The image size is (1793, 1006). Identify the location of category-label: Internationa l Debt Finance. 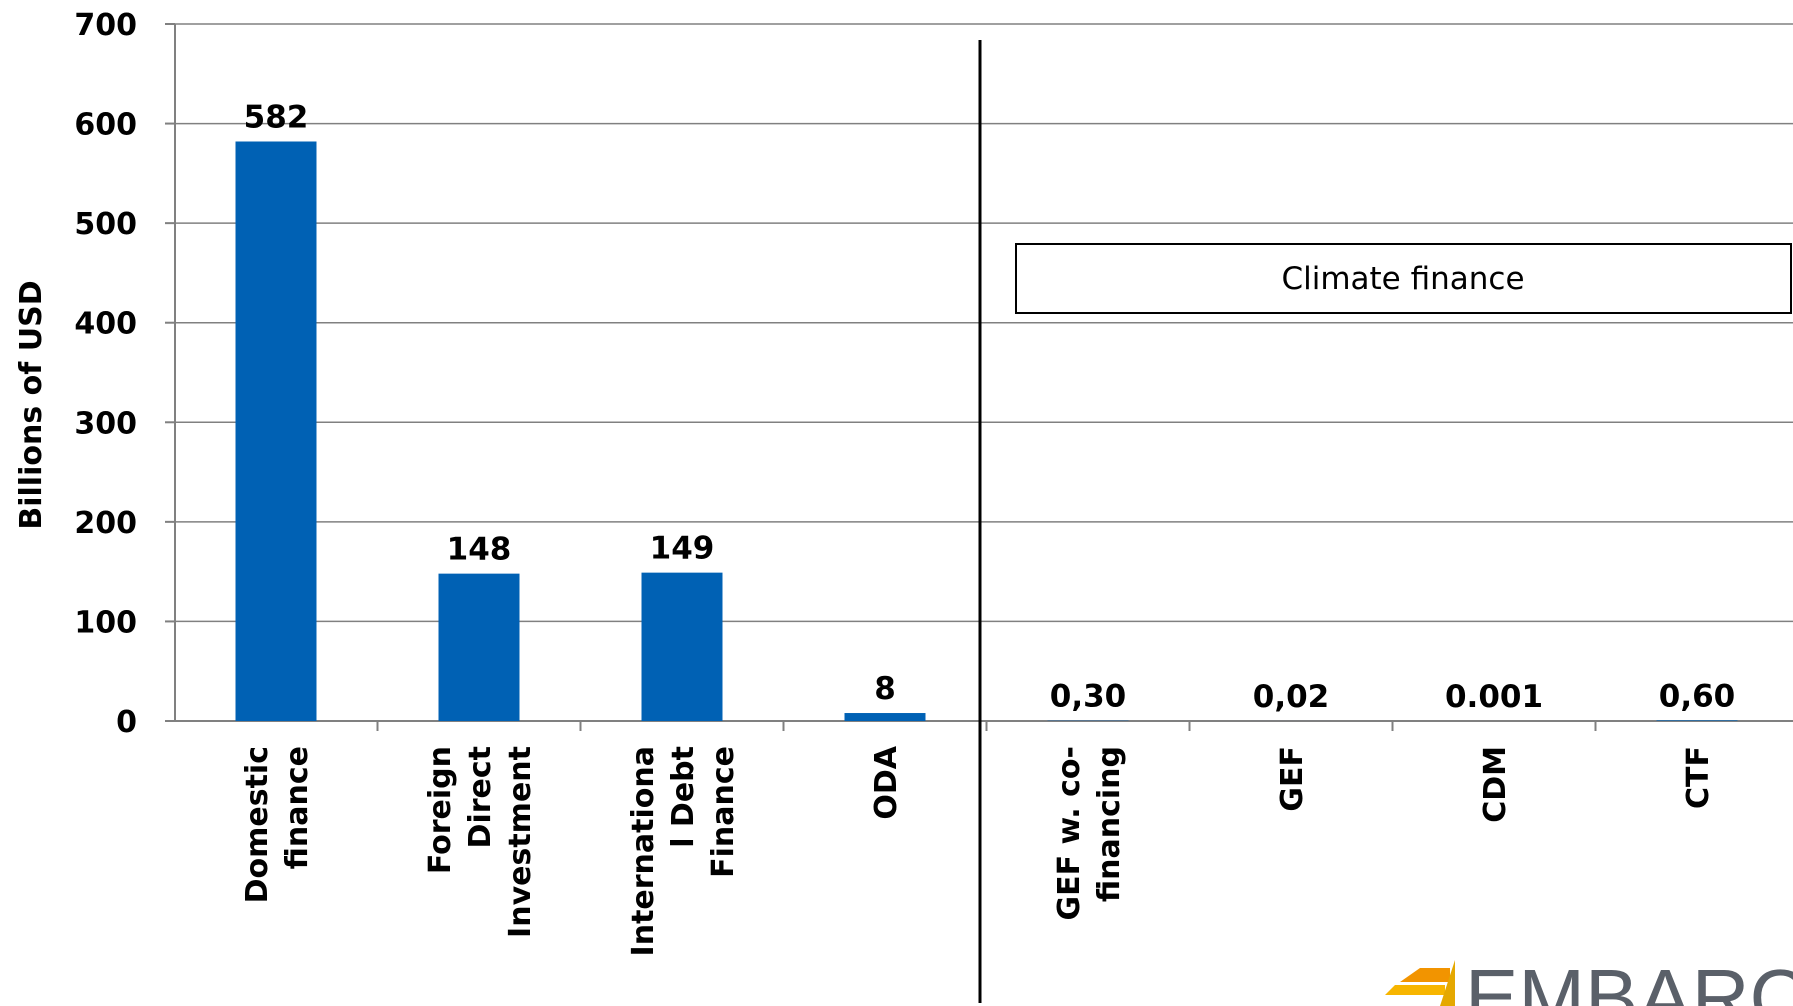
(683, 851).